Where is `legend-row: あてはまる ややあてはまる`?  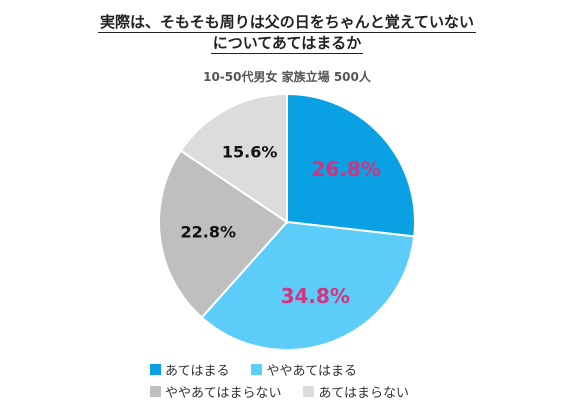 legend-row: あてはまる ややあてはまる is located at coordinates (290, 369).